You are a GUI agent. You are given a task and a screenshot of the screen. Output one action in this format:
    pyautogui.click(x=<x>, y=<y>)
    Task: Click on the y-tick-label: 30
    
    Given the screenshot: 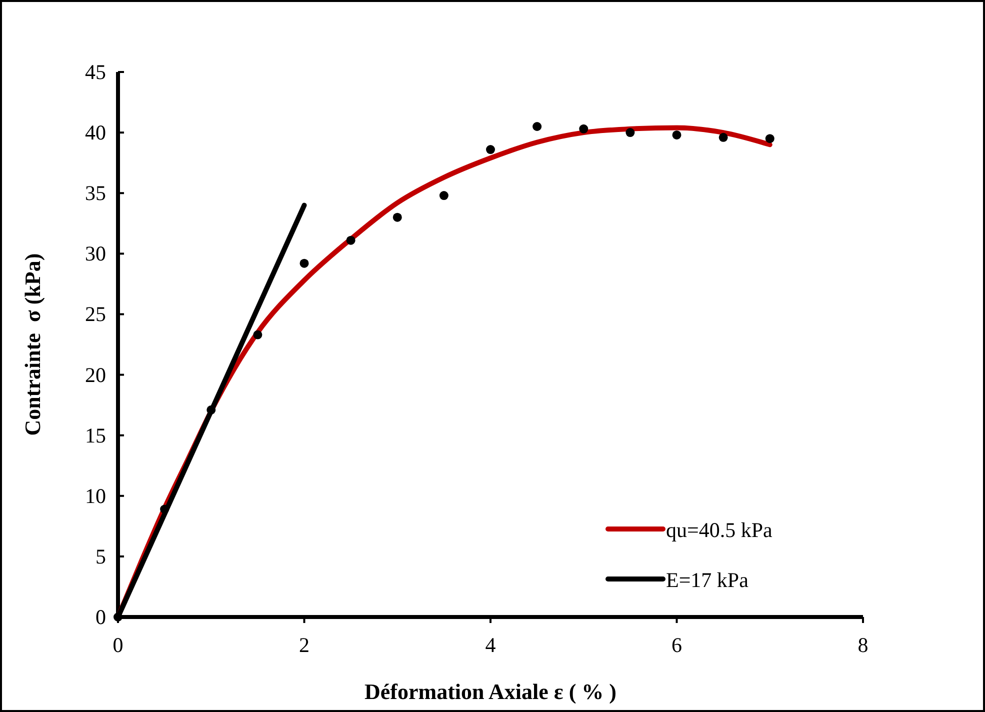 What is the action you would take?
    pyautogui.click(x=95, y=254)
    